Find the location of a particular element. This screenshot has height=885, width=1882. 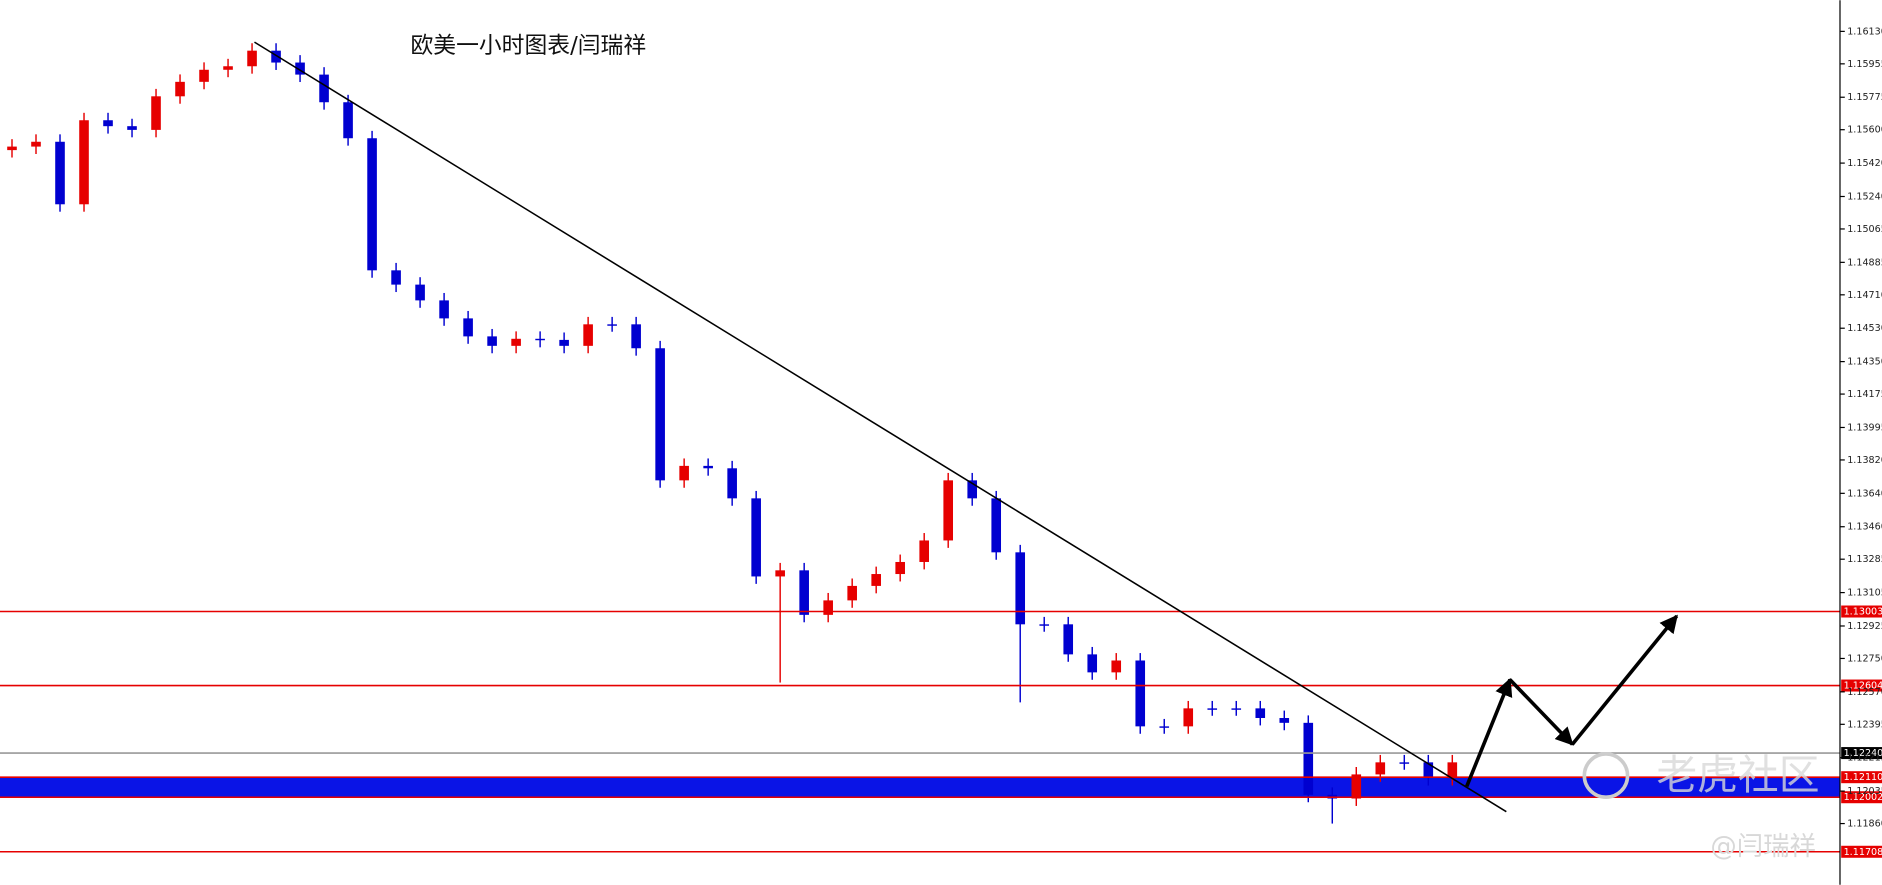

y-tick-label: 1.14175 is located at coordinates (1864, 394).